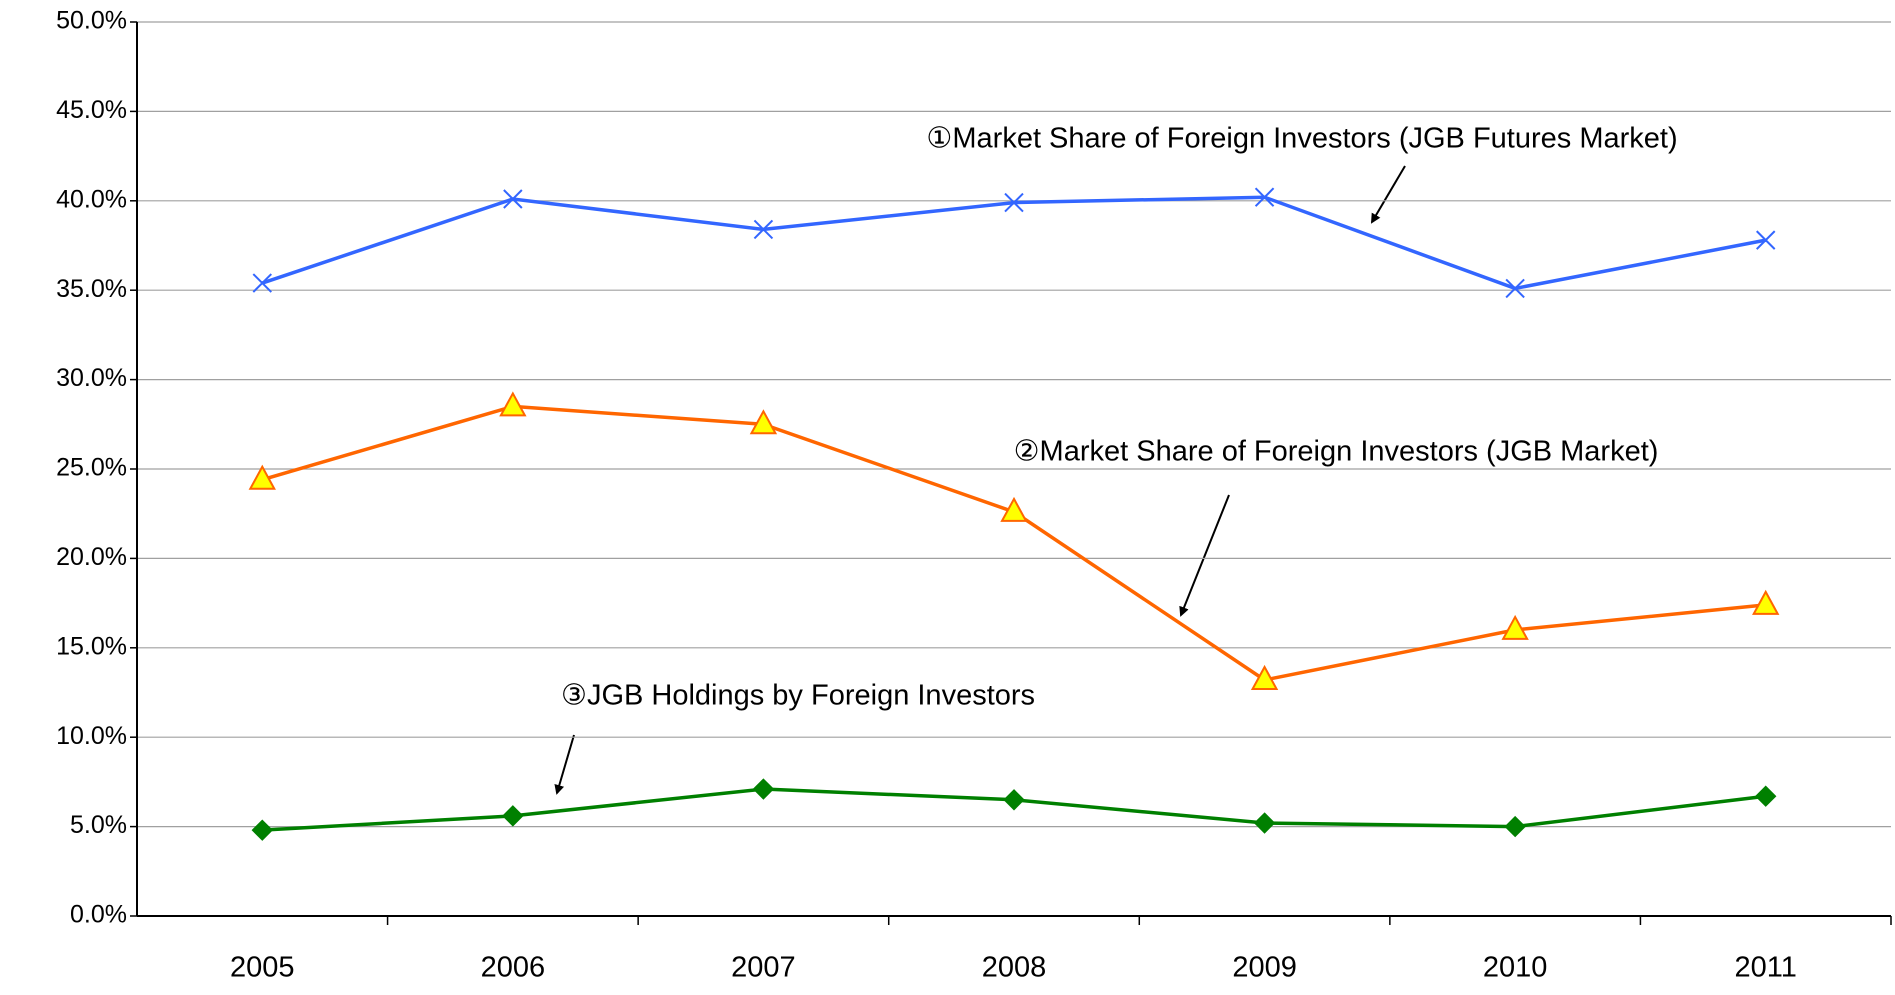  Describe the element at coordinates (91, 110) in the screenshot. I see `y-tick-label: 45.0%` at that location.